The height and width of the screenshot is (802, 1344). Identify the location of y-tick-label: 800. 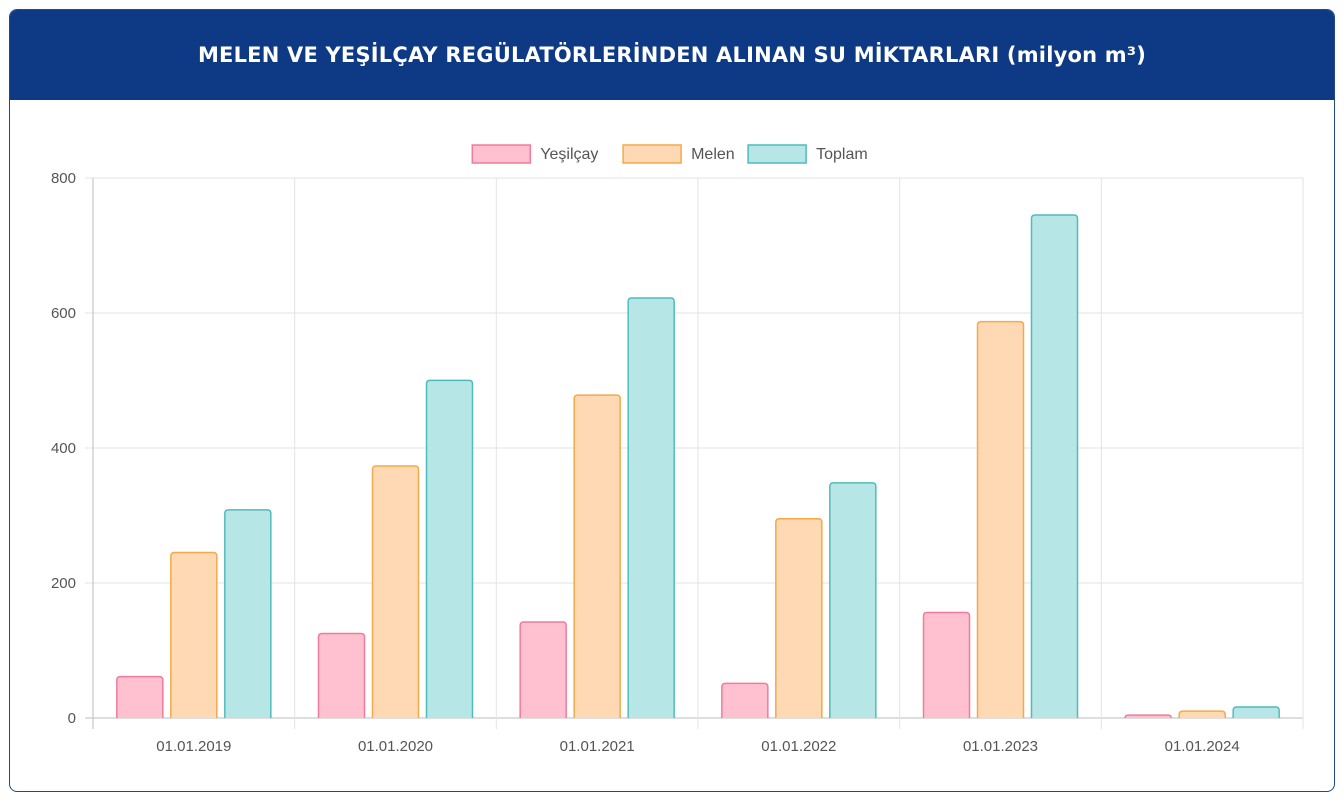
(63, 178).